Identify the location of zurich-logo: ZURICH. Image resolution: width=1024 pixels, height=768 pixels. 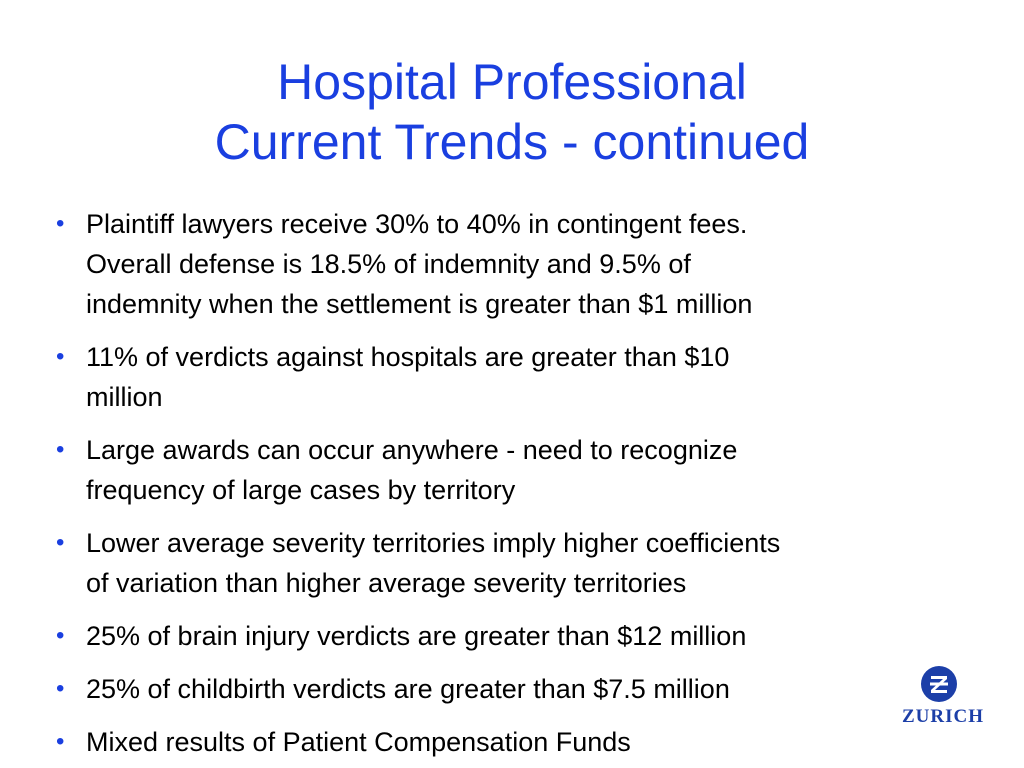
(943, 701).